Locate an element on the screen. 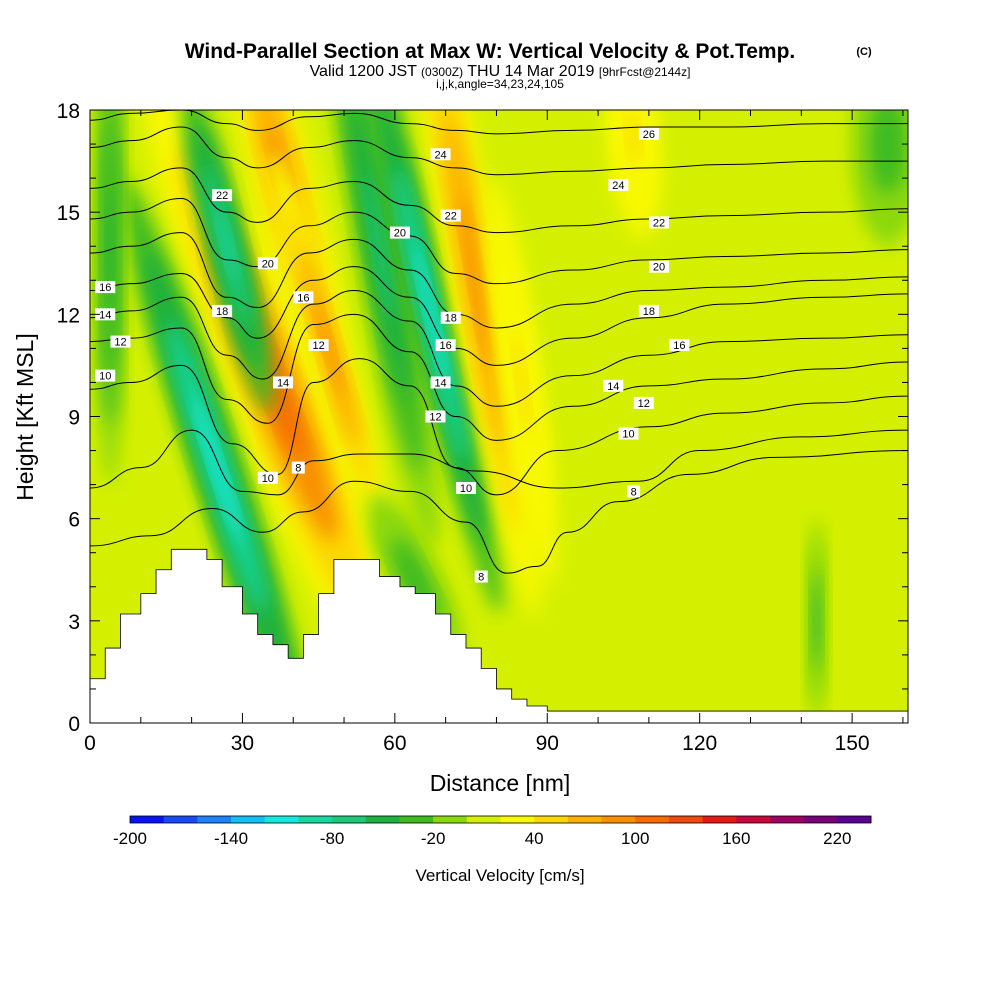 The width and height of the screenshot is (1000, 1000). contour-label-5: 12 is located at coordinates (120, 342).